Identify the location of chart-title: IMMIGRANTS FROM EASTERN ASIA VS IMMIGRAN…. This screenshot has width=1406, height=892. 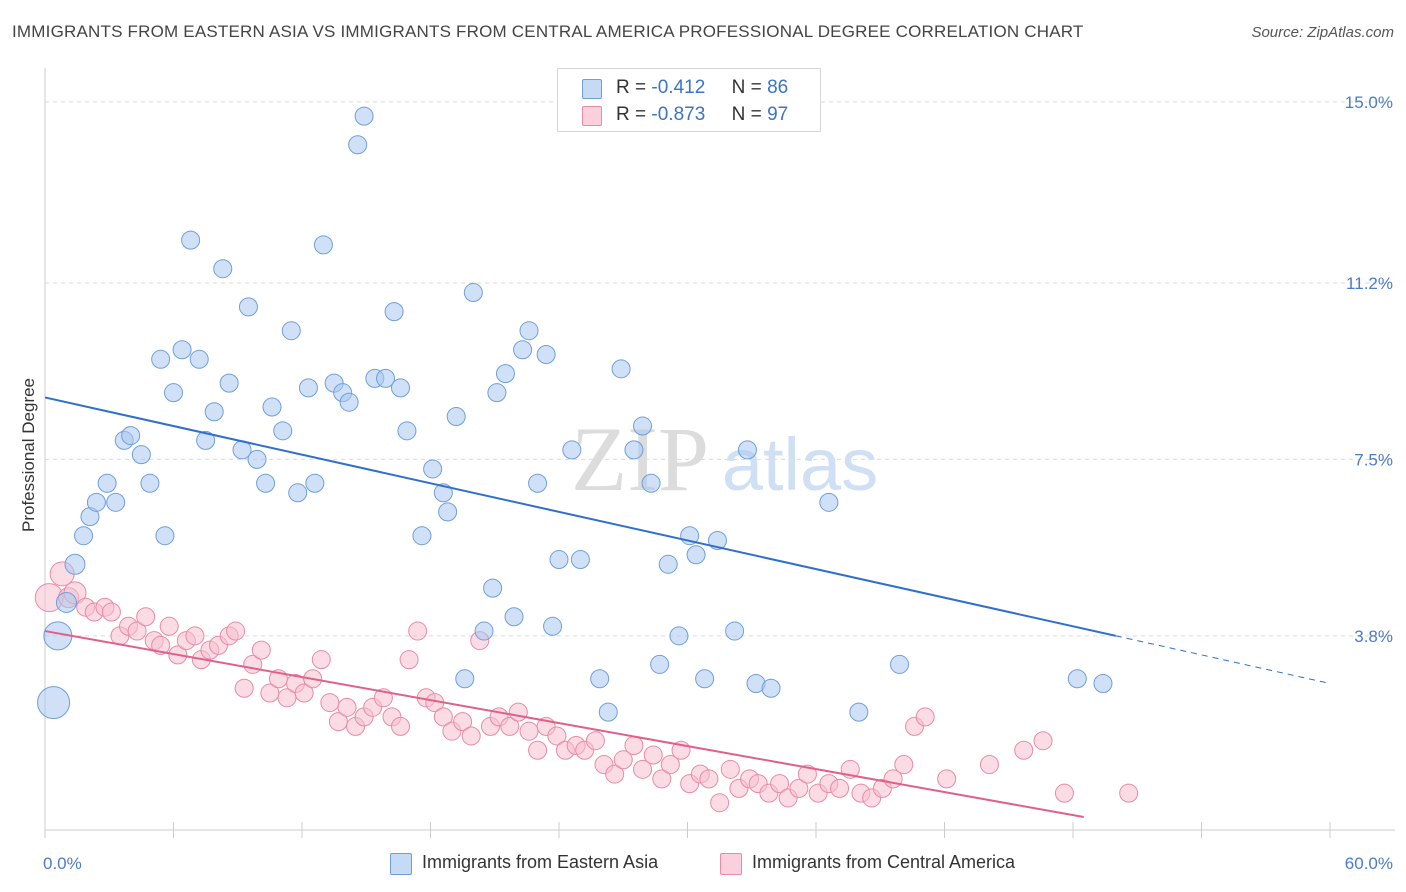
(548, 31).